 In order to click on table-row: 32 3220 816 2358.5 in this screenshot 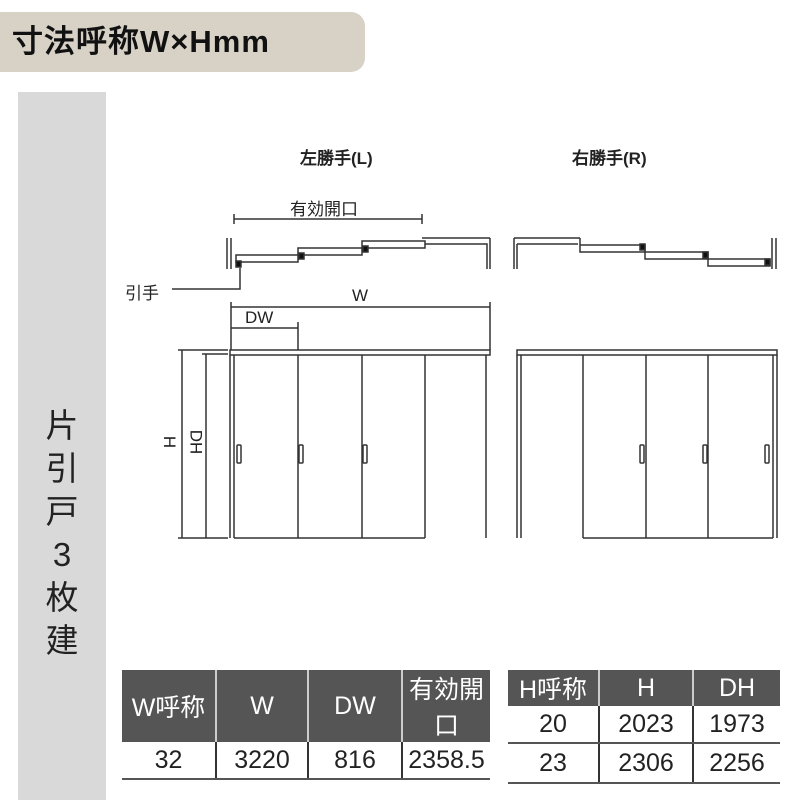, I will do `click(306, 761)`.